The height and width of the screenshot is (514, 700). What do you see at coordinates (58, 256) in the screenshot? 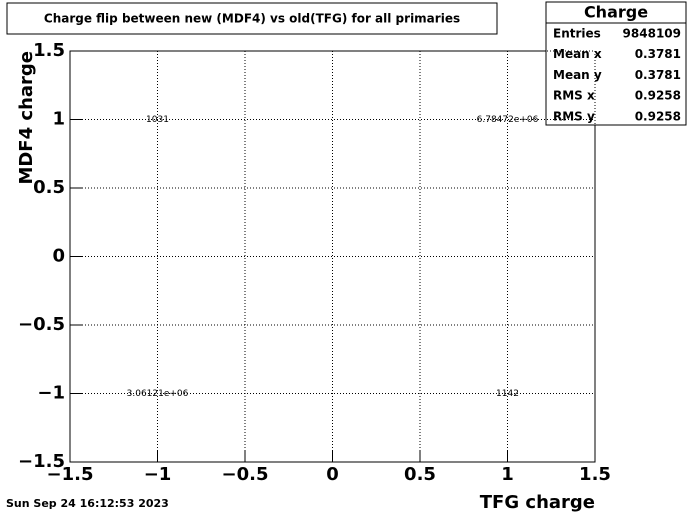
I see `y-tick-label: 0` at bounding box center [58, 256].